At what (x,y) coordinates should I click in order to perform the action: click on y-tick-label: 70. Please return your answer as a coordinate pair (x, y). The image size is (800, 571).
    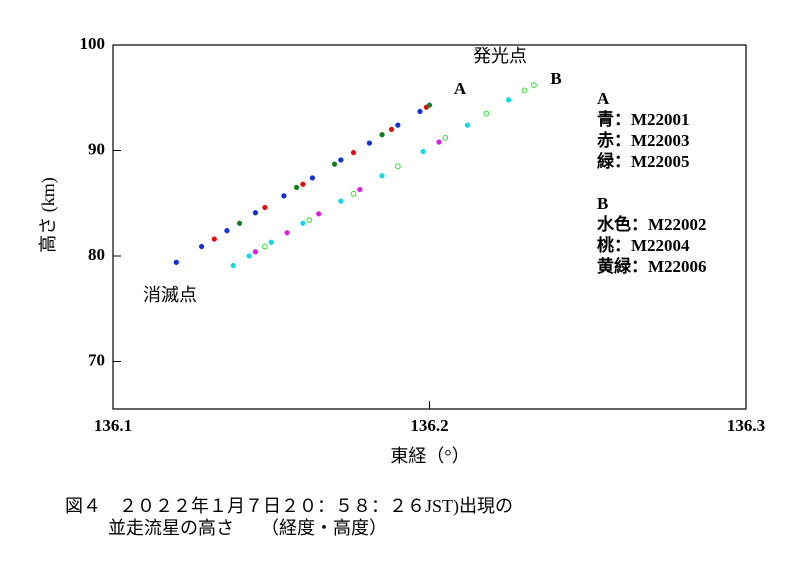
    Looking at the image, I should click on (96, 359).